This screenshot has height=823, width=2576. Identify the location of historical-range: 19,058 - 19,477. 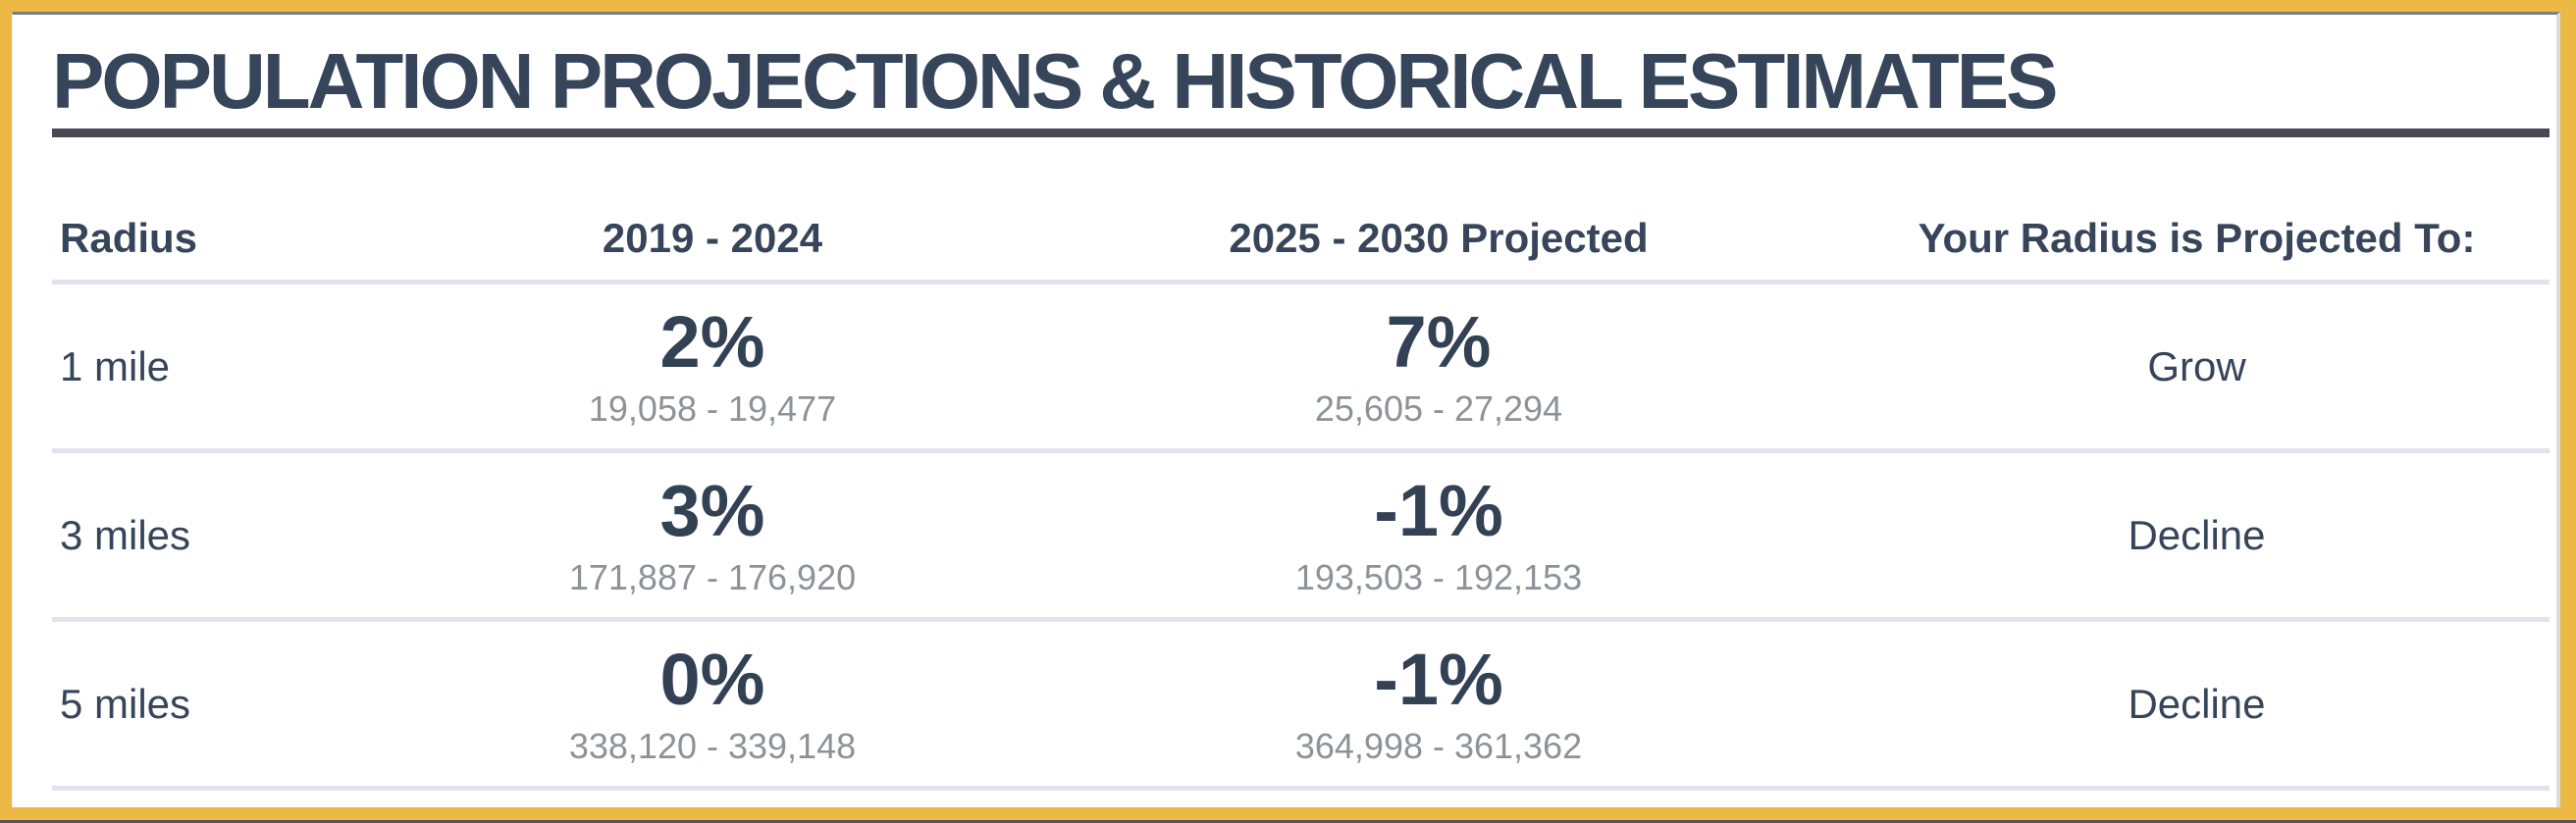
(712, 408).